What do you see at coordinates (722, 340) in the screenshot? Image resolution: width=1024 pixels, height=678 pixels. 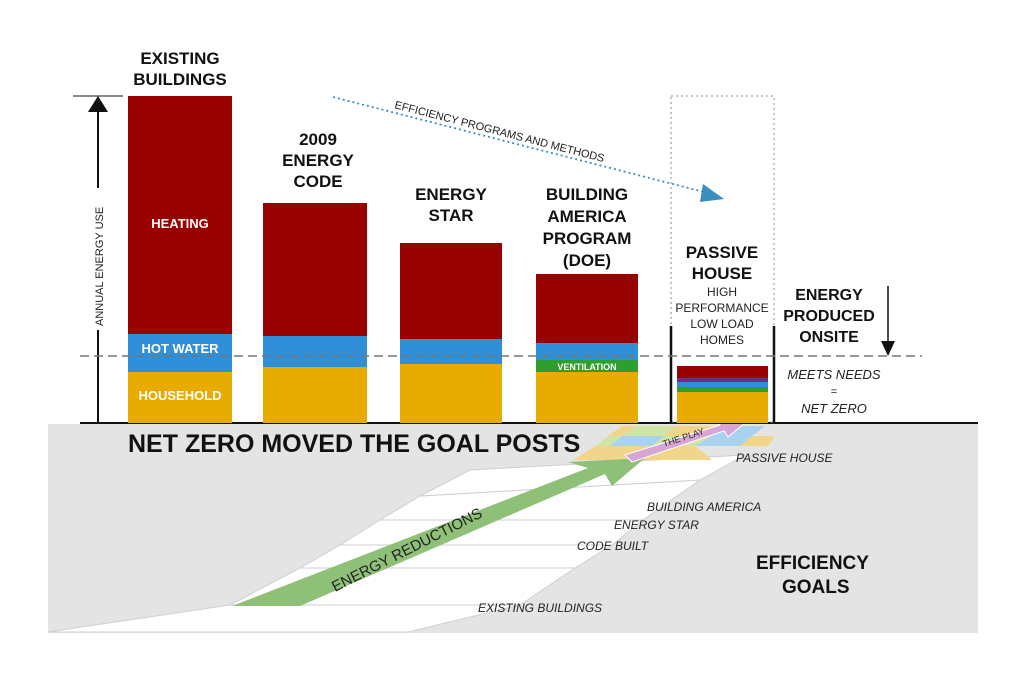 I see `passive-house-subtitle-line: HOMES` at bounding box center [722, 340].